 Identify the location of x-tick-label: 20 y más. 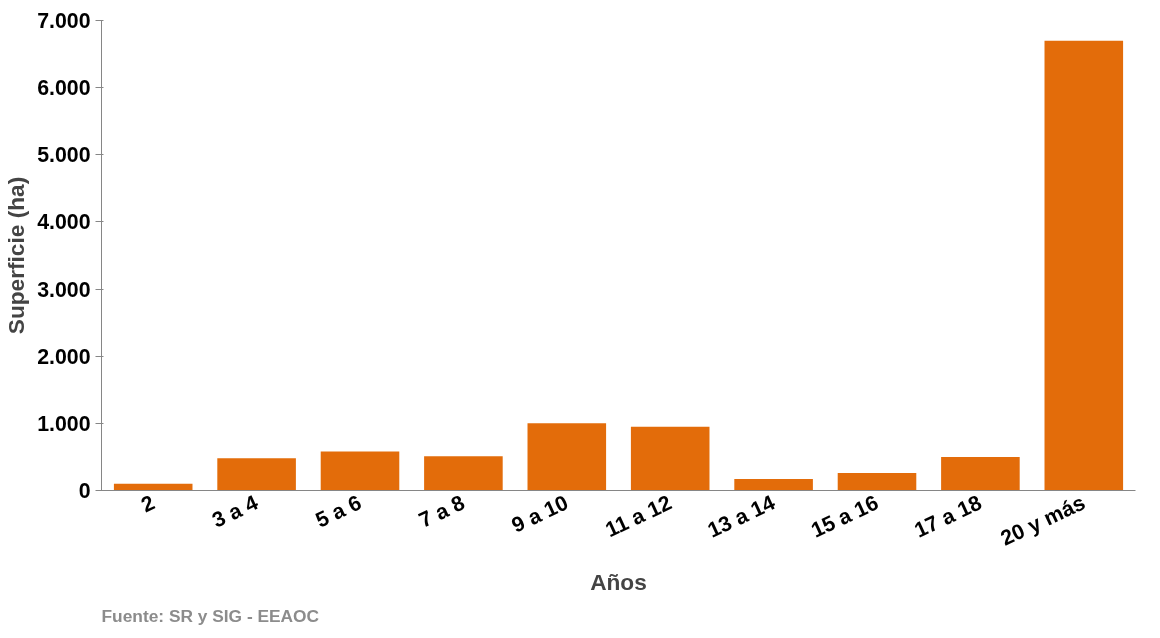
(1043, 520).